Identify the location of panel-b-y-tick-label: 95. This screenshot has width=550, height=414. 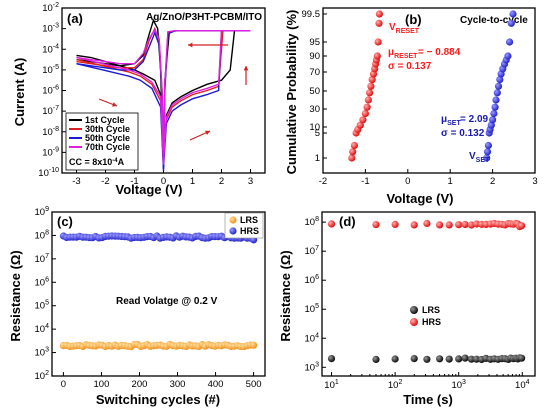
(314, 42).